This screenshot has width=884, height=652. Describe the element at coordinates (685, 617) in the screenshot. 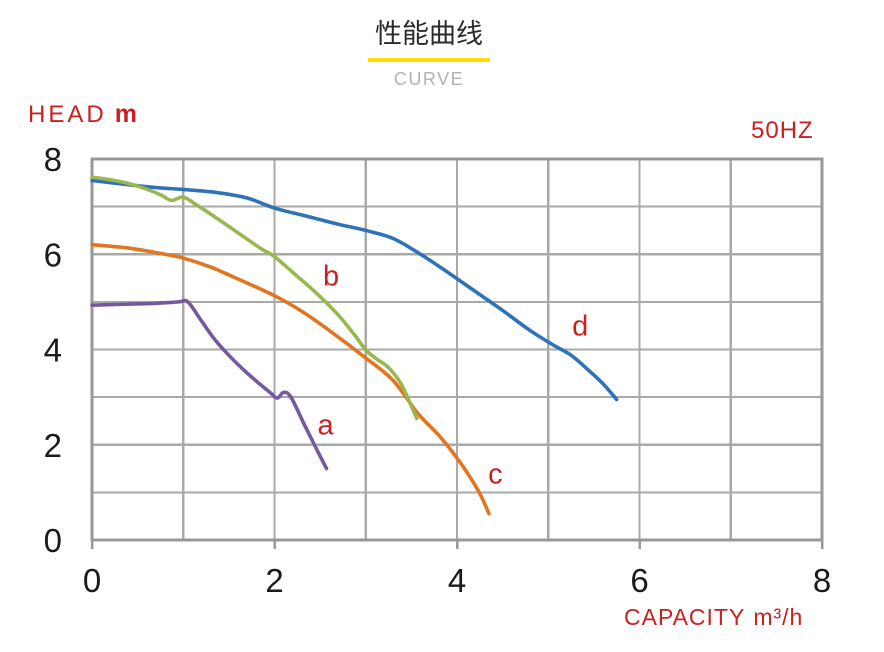

I see `x-axis-name: CAPACITY` at that location.